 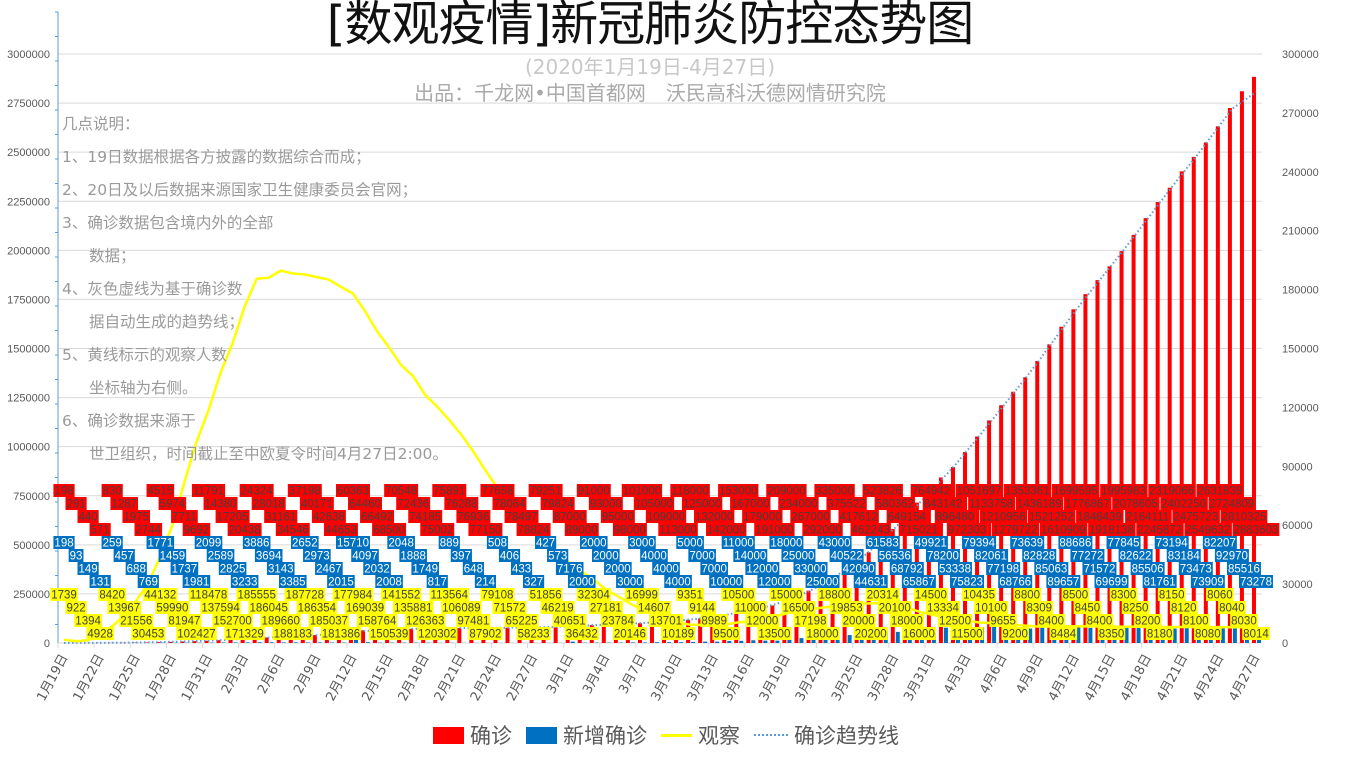 What do you see at coordinates (703, 678) in the screenshot?
I see `x-axis-tick-label: 3月13日` at bounding box center [703, 678].